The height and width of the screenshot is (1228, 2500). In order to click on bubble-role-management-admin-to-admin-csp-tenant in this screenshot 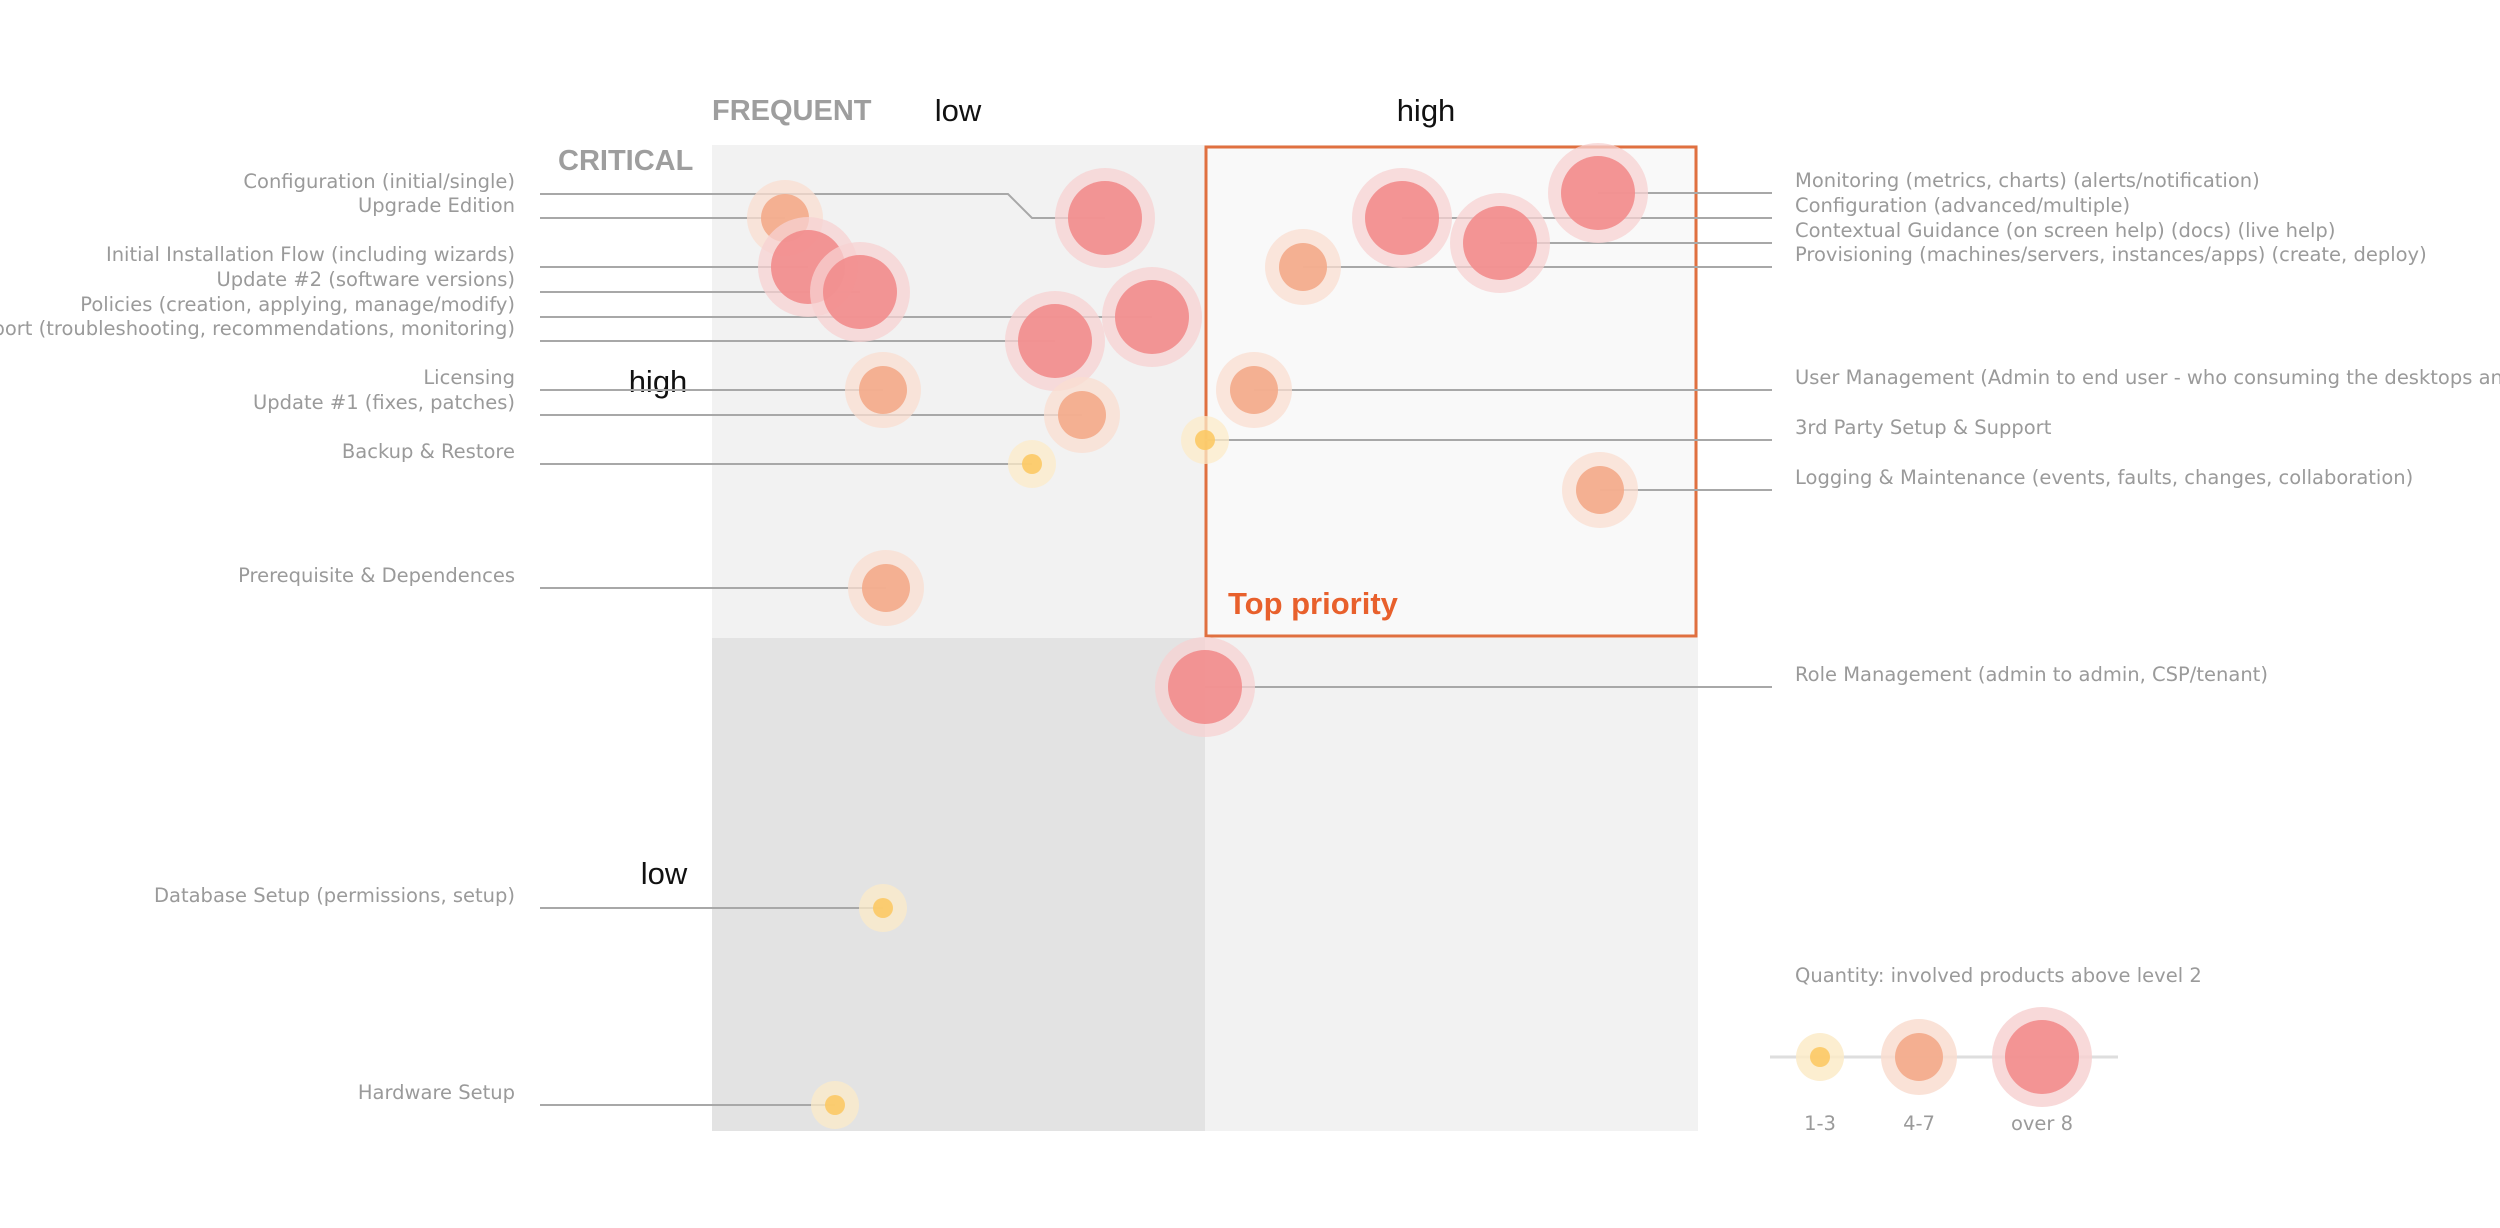, I will do `click(1205, 687)`.